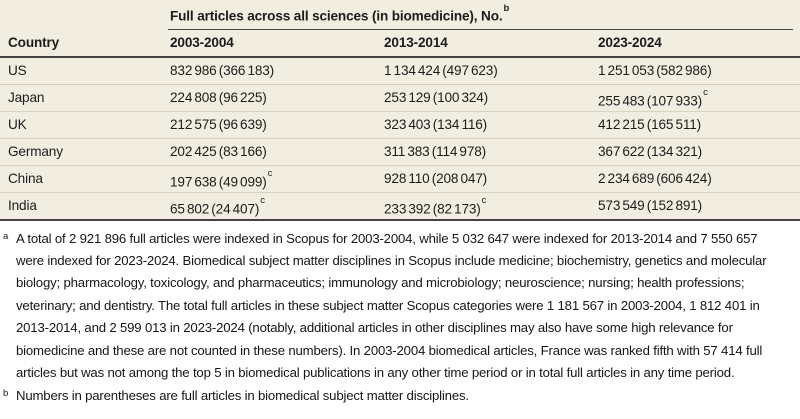  I want to click on column-header-2003-2004: 2003-2004, so click(202, 42).